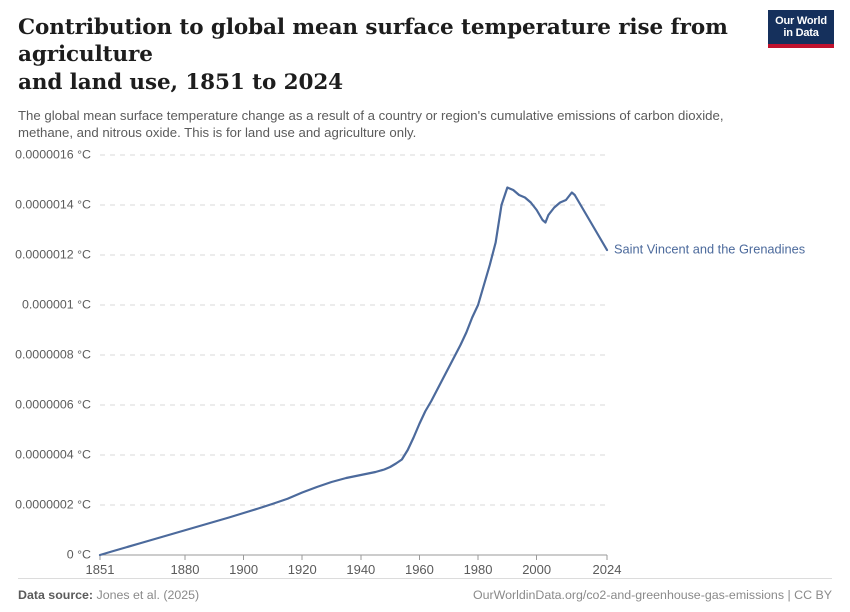 This screenshot has width=850, height=612. Describe the element at coordinates (360, 569) in the screenshot. I see `x-axis-tick-label: 1940` at that location.